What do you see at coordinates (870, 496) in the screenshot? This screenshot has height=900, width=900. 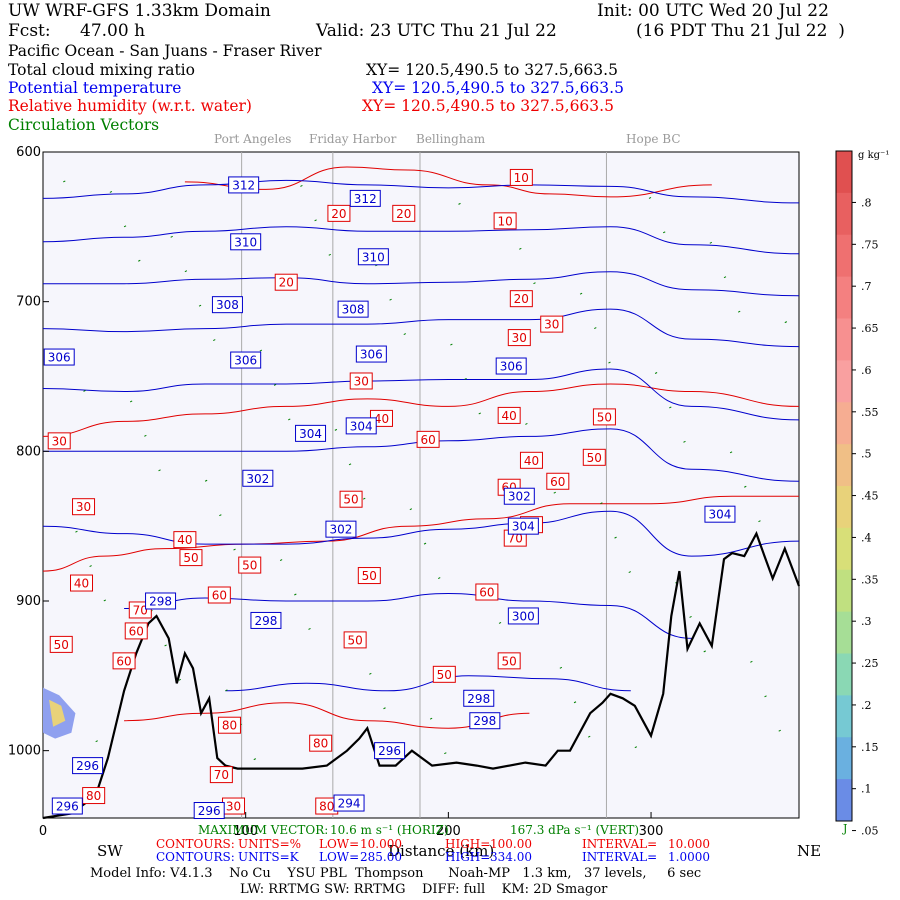 I see `colorbar-label: .45` at bounding box center [870, 496].